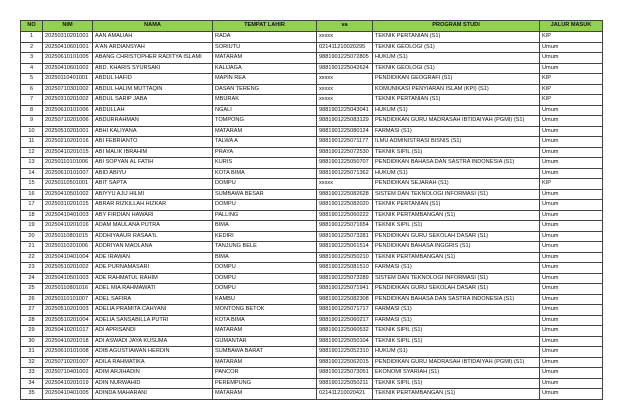 Image resolution: width=640 pixels, height=419 pixels. What do you see at coordinates (31, 310) in the screenshot?
I see `cell-no: 27` at bounding box center [31, 310].